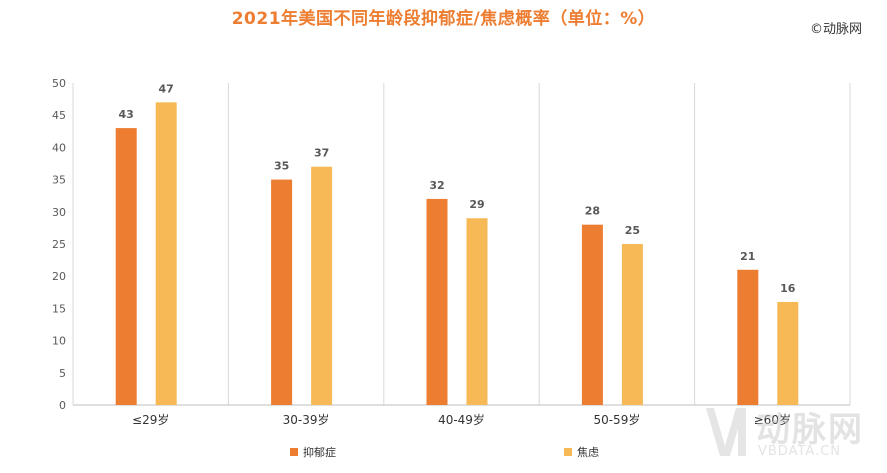 The height and width of the screenshot is (473, 887). Describe the element at coordinates (59, 244) in the screenshot. I see `y-tick-label: 25` at that location.